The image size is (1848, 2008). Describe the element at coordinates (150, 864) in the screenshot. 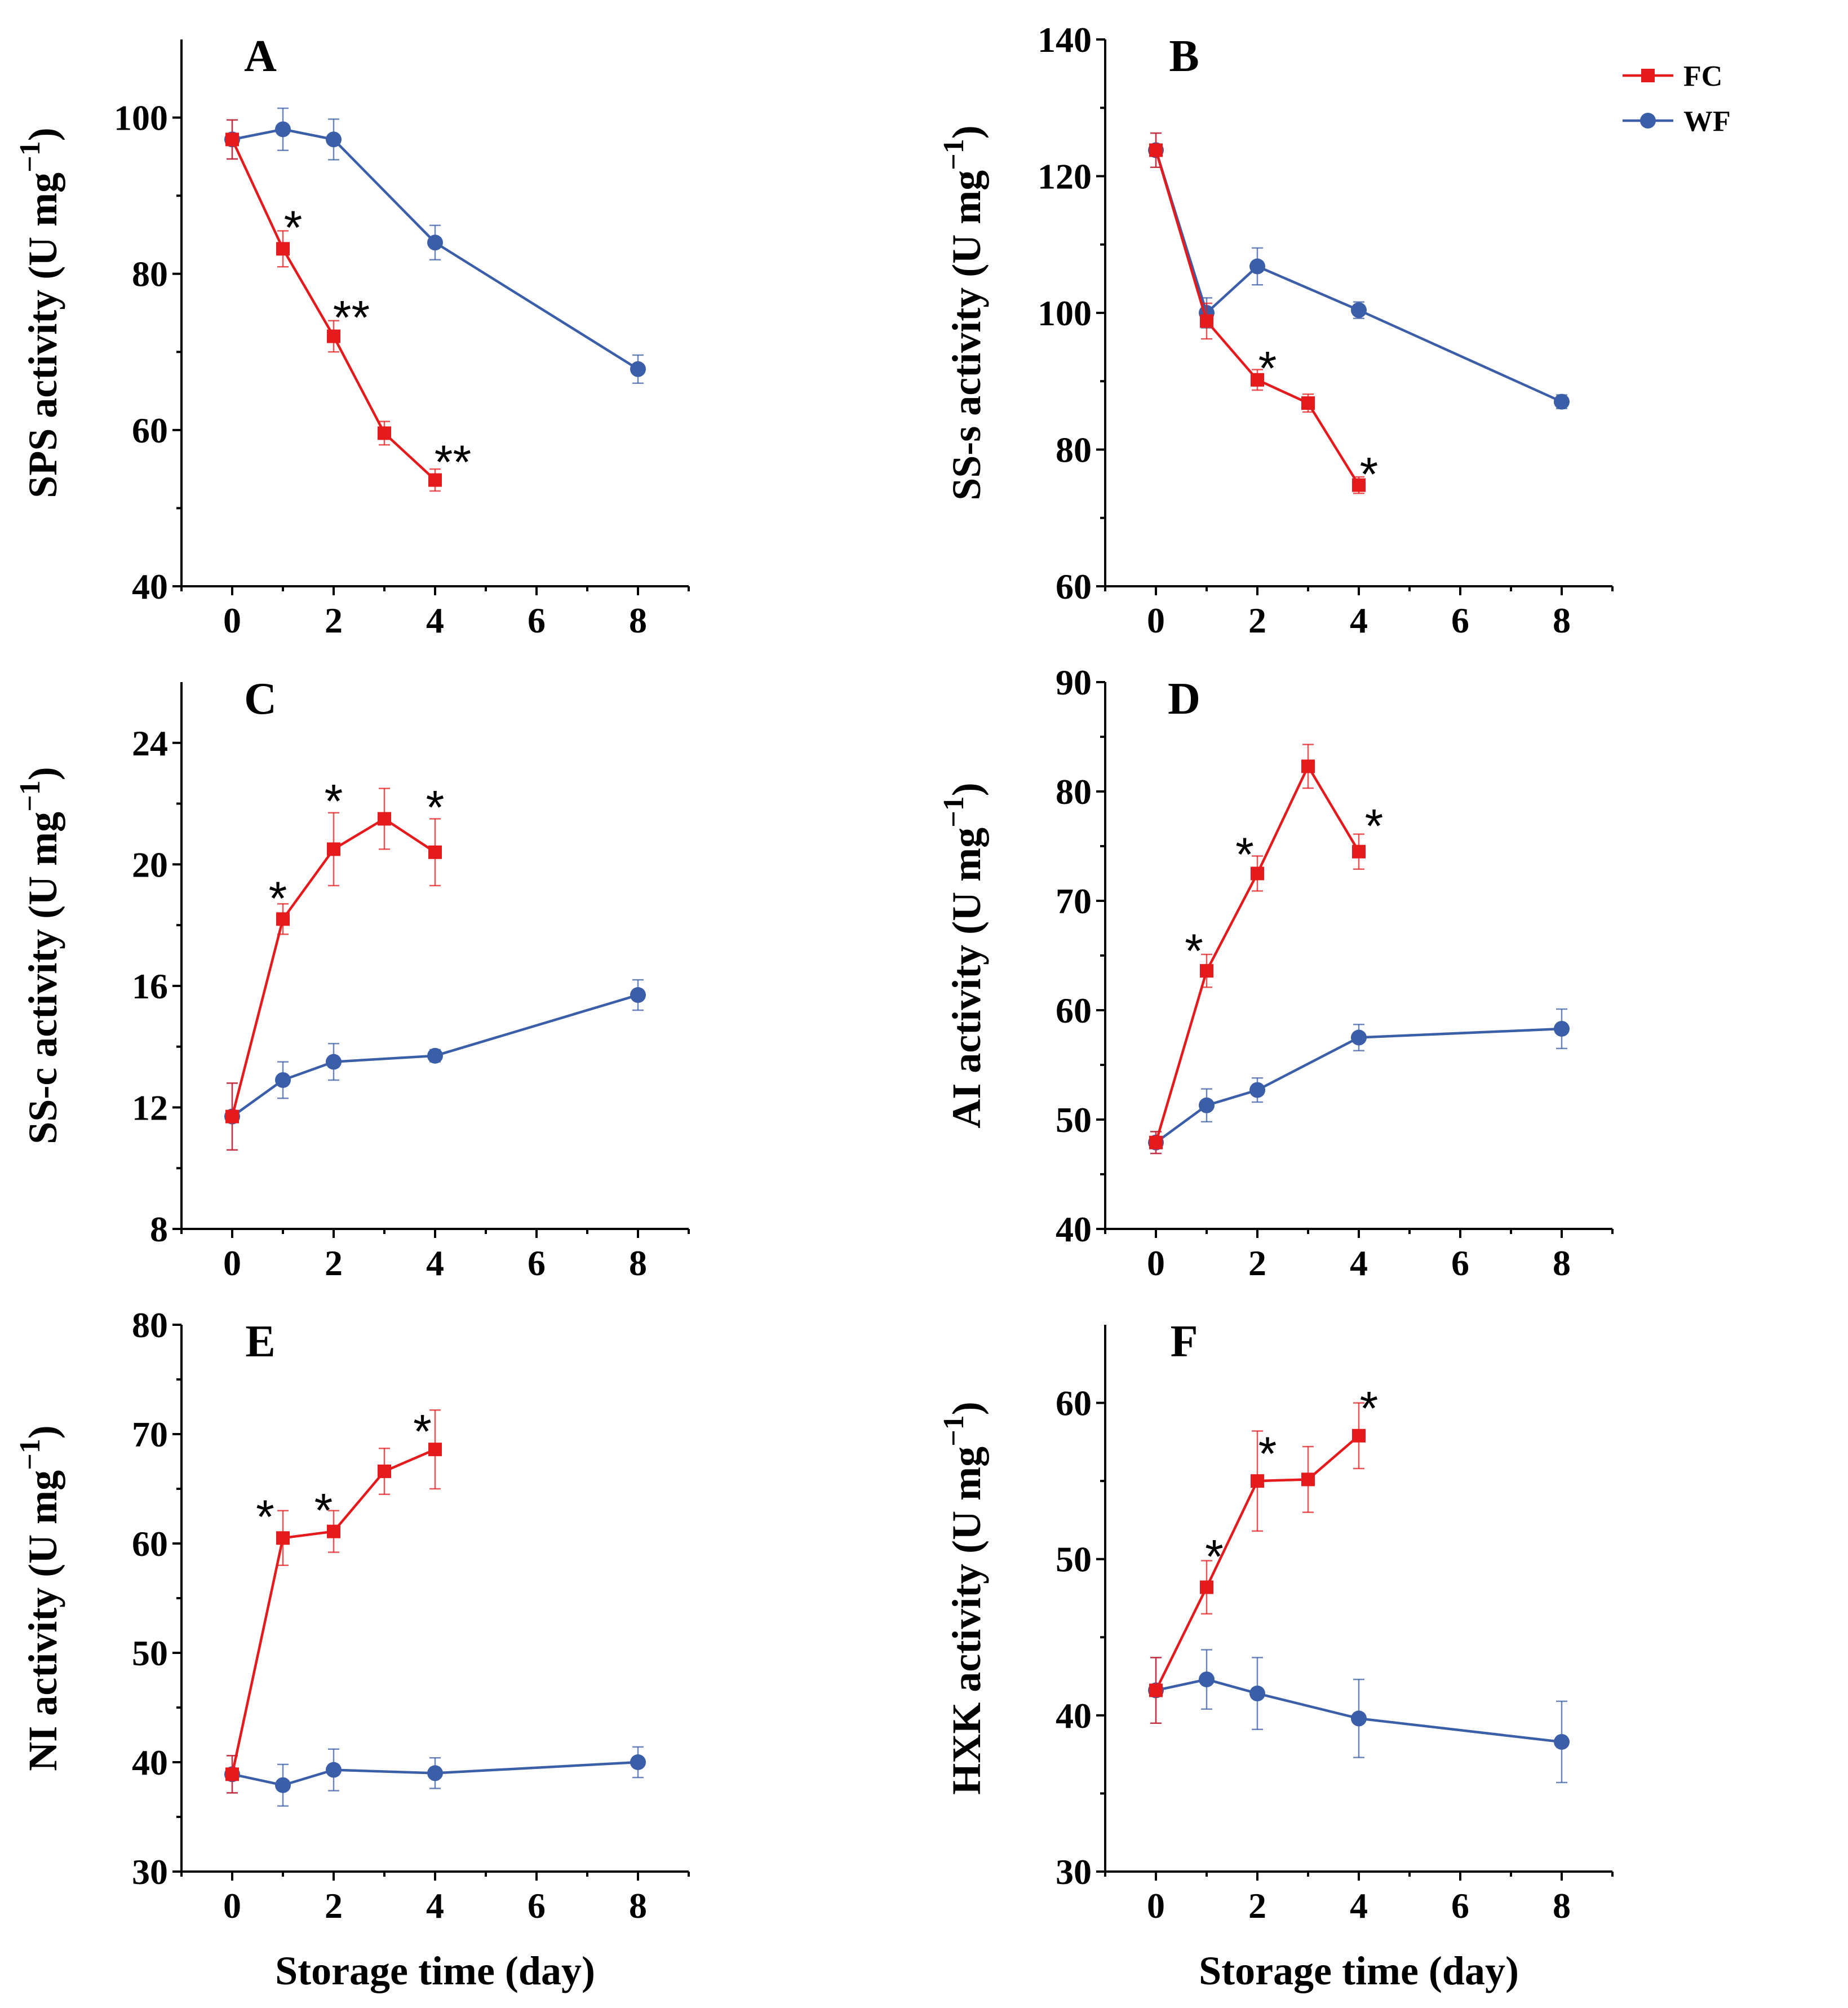

I see `y-tick-label: 20` at that location.